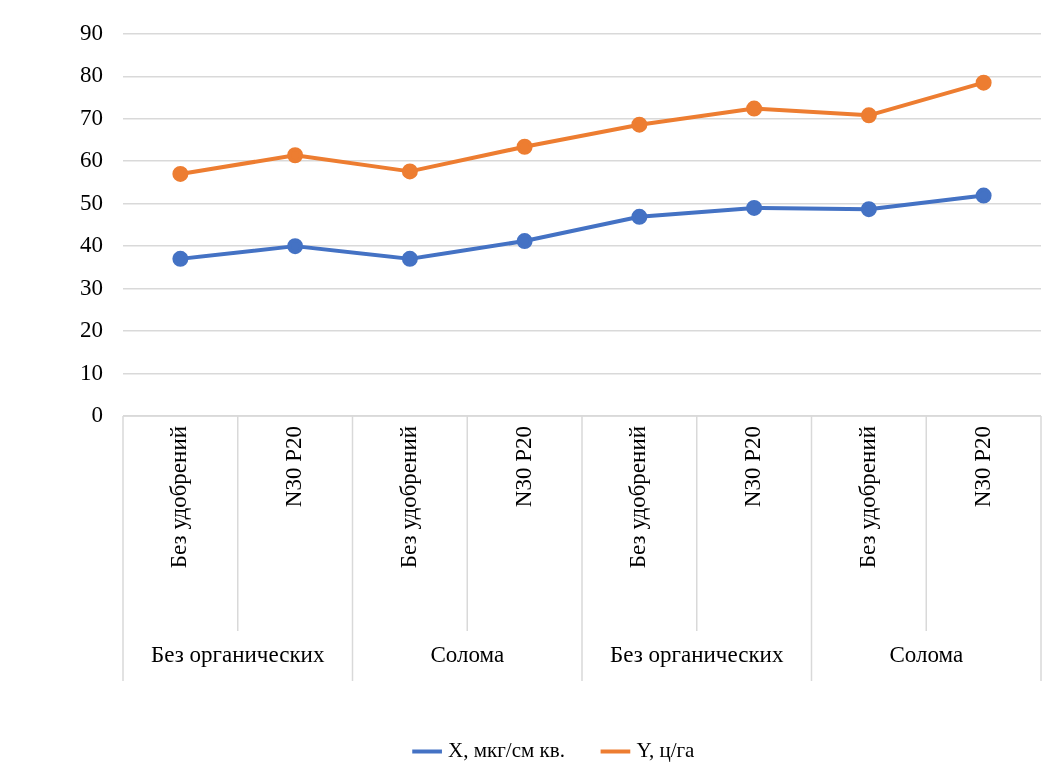  Describe the element at coordinates (666, 750) in the screenshot. I see `legend-label: Y, ц/га` at that location.